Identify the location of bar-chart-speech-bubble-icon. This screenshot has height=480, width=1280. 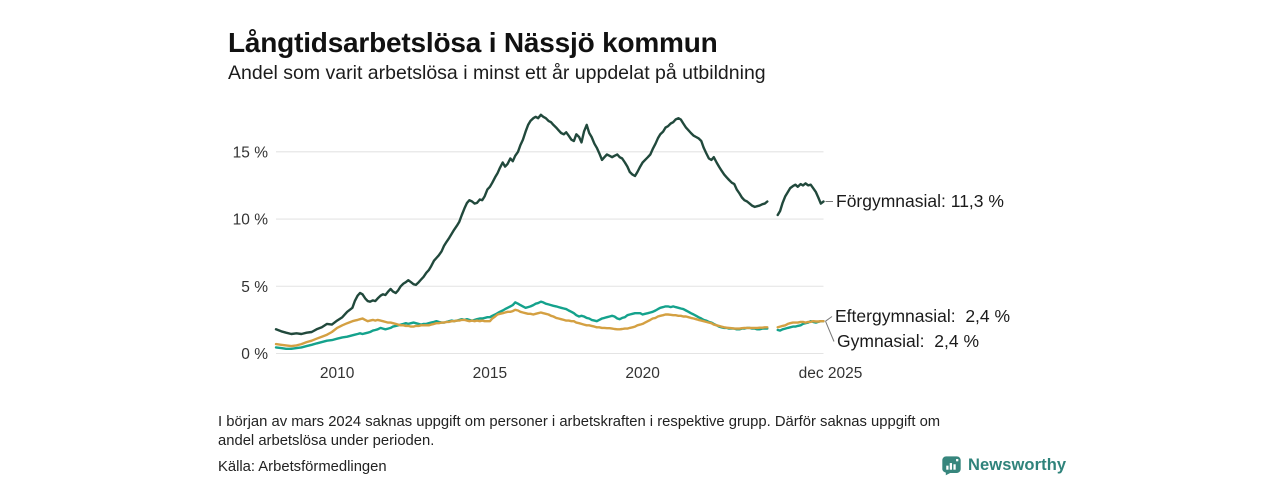
(951, 466).